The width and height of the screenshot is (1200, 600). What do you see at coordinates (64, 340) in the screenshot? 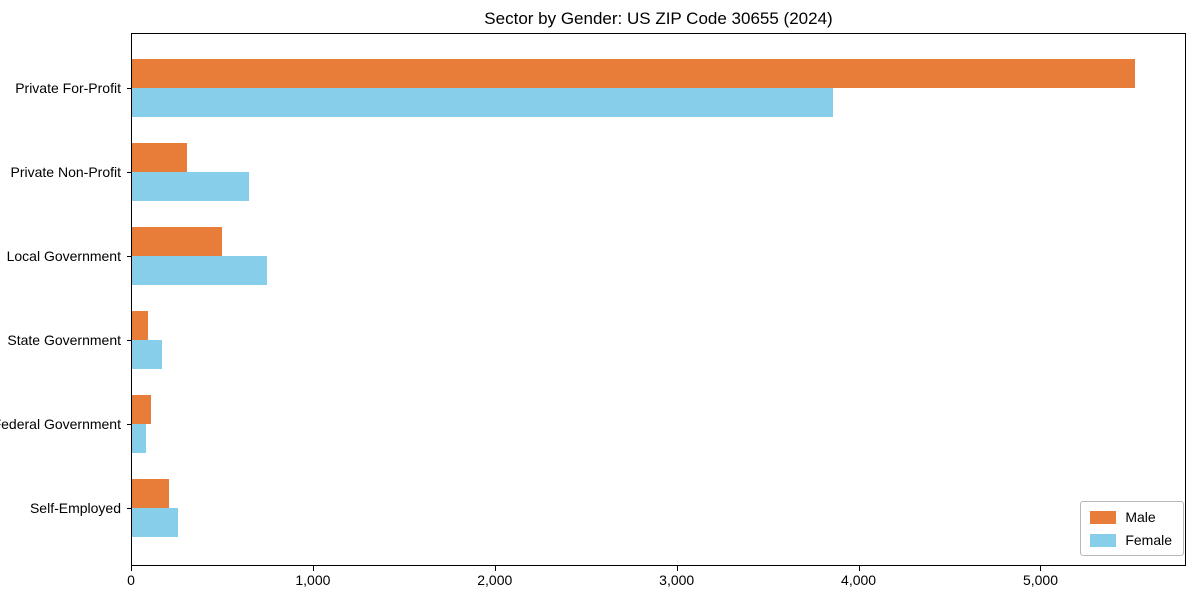
I see `y-tick-label: State Government` at bounding box center [64, 340].